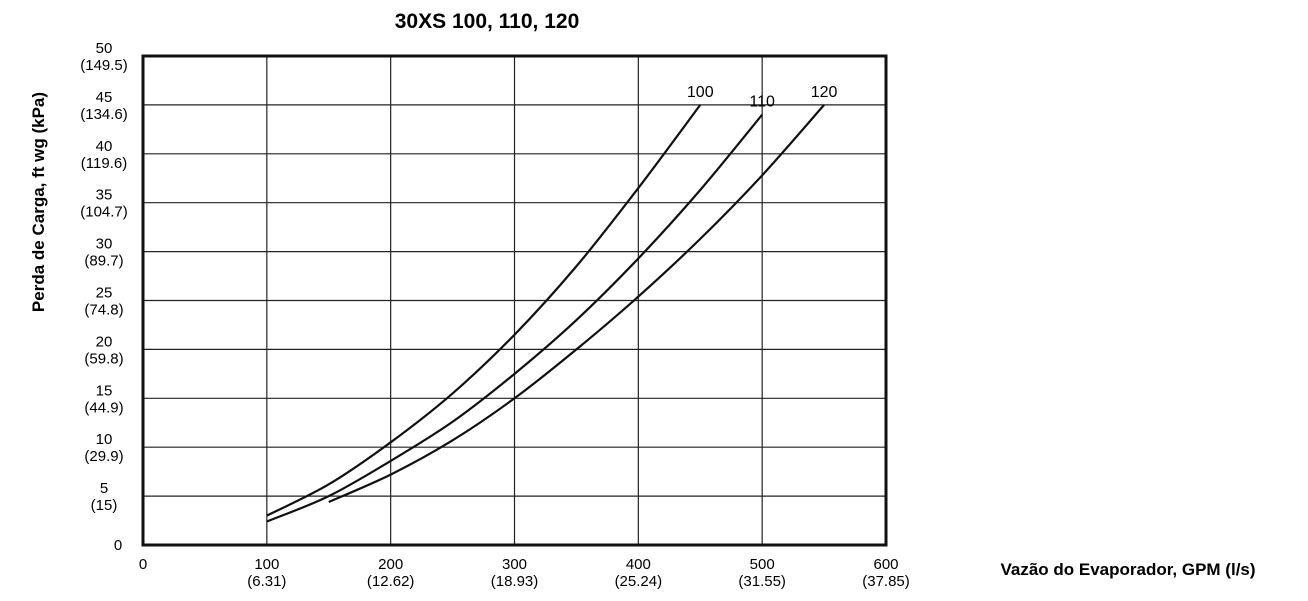 The width and height of the screenshot is (1308, 601). What do you see at coordinates (391, 581) in the screenshot?
I see `x-tick-sublabel: (12.62)` at bounding box center [391, 581].